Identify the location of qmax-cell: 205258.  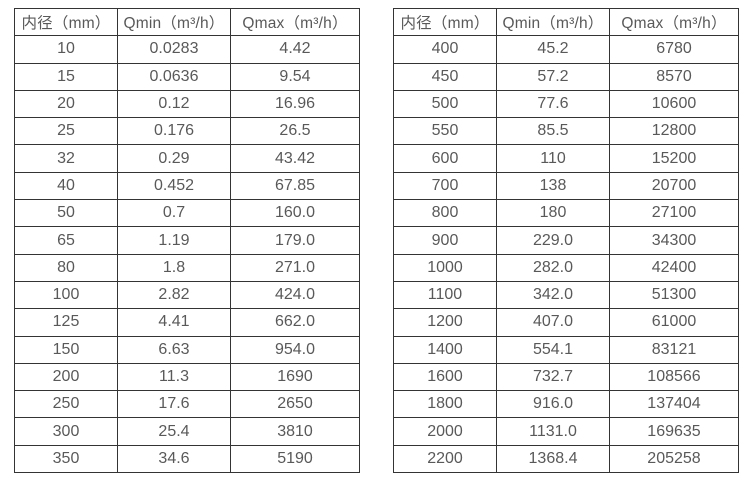
(674, 459).